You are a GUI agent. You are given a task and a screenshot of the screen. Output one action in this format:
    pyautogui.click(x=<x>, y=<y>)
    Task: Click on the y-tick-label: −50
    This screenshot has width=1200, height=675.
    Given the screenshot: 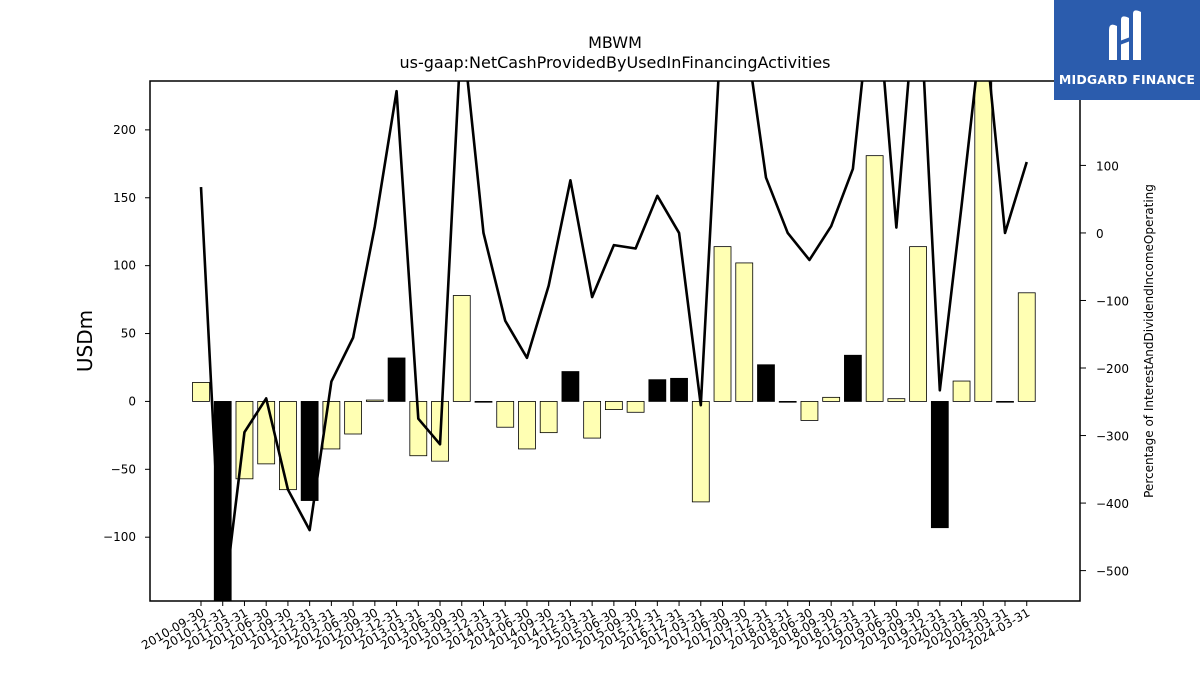 What is the action you would take?
    pyautogui.click(x=123, y=469)
    